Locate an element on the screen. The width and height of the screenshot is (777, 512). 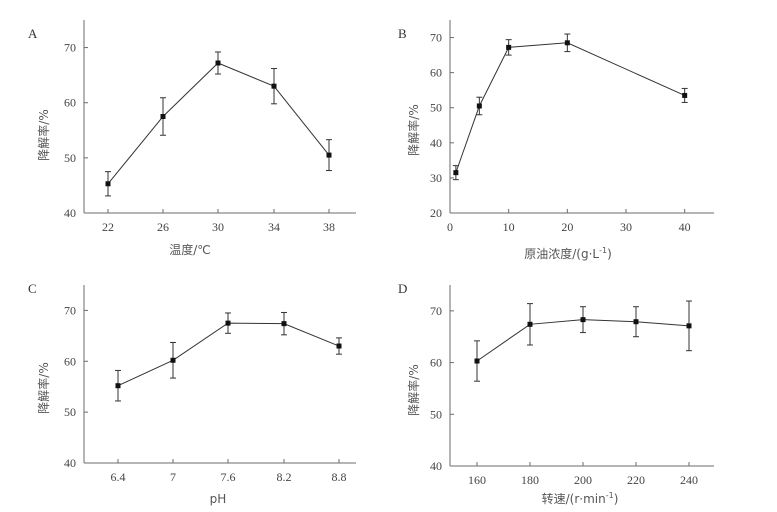
x-tick-label: 22 is located at coordinates (108, 227).